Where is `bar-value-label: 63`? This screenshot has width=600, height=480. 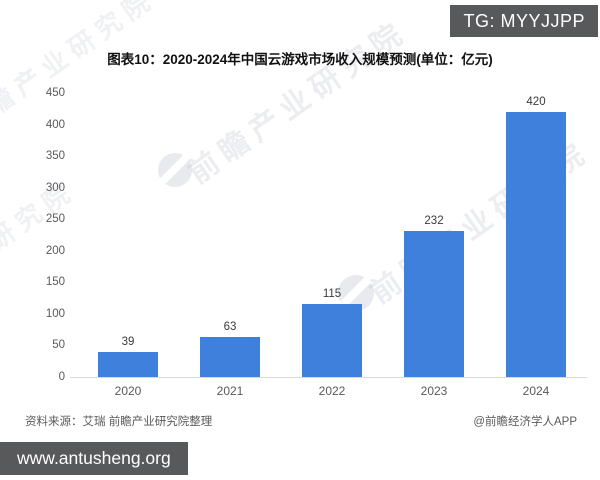
bar-value-label: 63 is located at coordinates (230, 327).